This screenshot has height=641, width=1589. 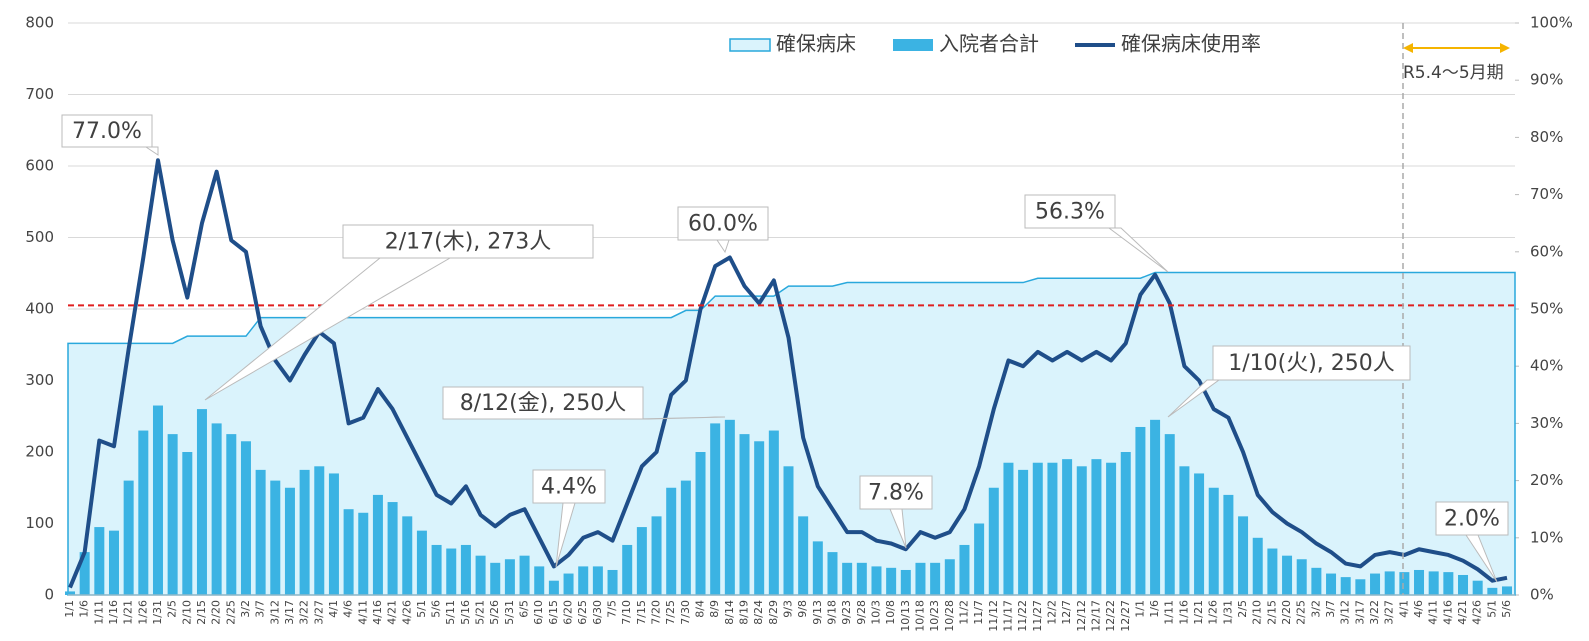 I want to click on y-tick-label: 200, so click(x=39, y=452).